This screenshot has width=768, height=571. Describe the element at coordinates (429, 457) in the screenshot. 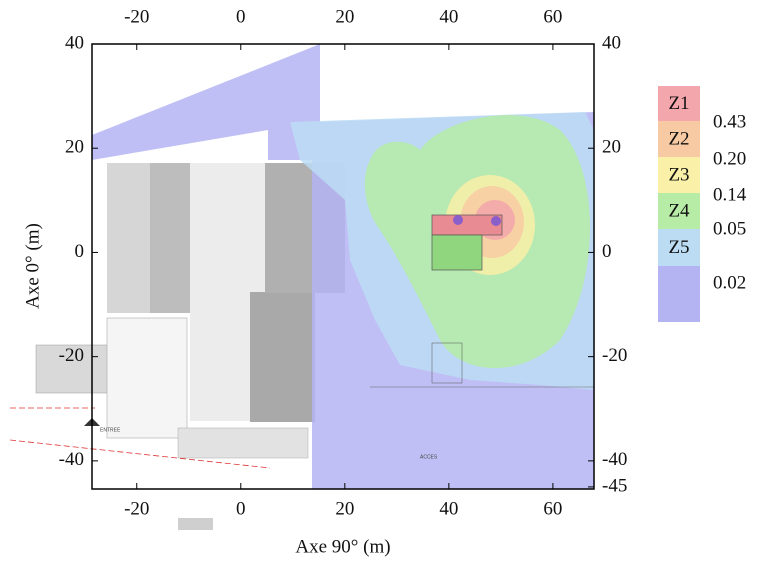

I see `svg-text: ACCES` at that location.